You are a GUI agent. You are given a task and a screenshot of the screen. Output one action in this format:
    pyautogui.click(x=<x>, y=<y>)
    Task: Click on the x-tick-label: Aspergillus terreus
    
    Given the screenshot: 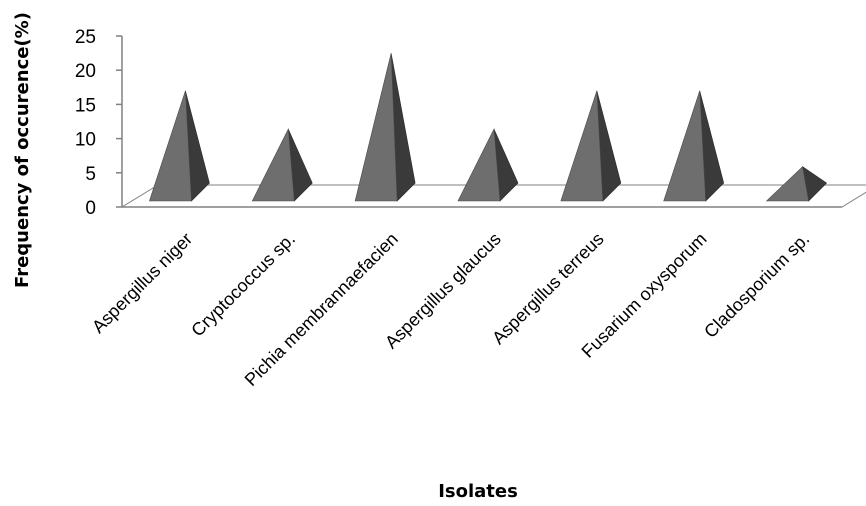 What is the action you would take?
    pyautogui.click(x=548, y=289)
    